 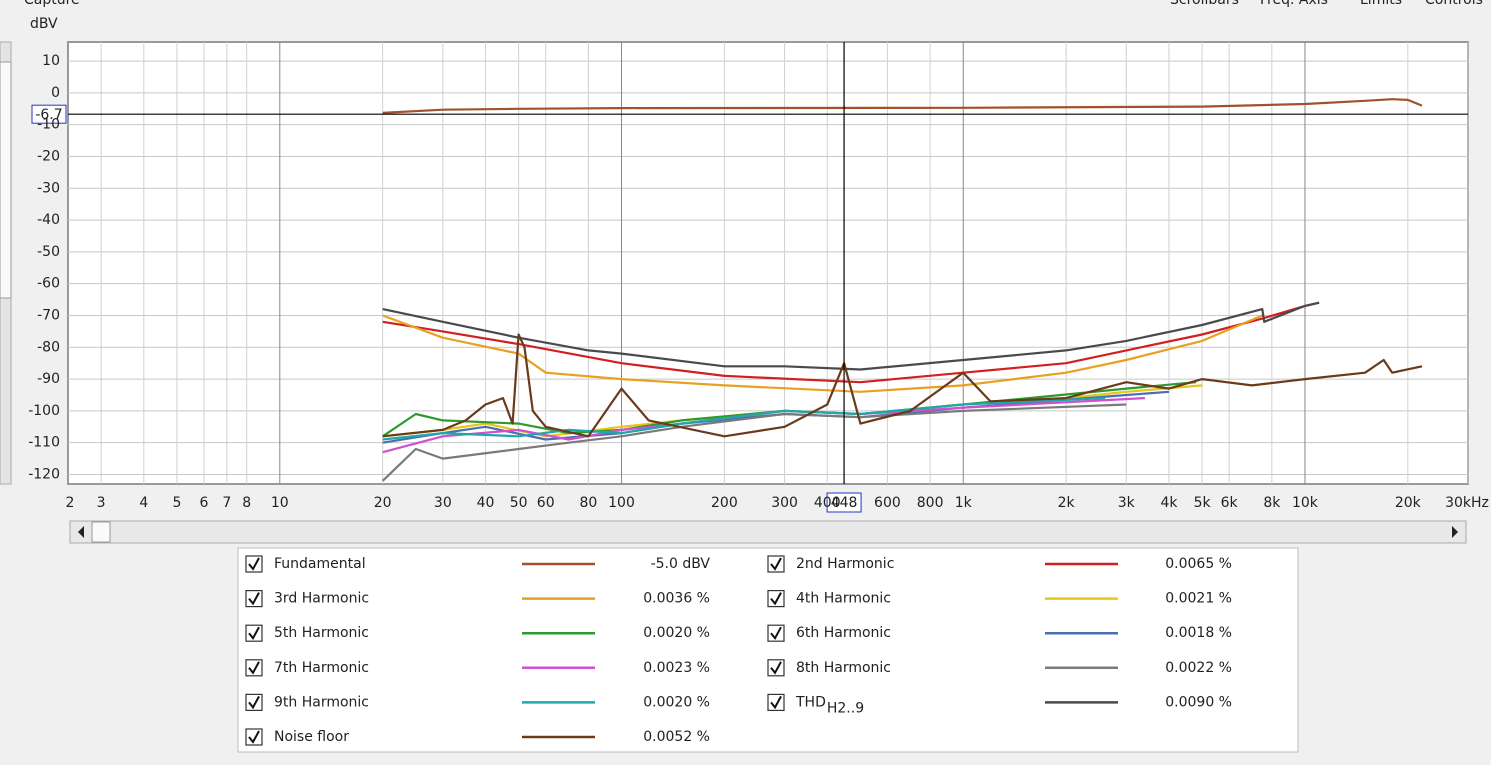 What do you see at coordinates (321, 702) in the screenshot?
I see `legend-label: 9th Harmonic` at bounding box center [321, 702].